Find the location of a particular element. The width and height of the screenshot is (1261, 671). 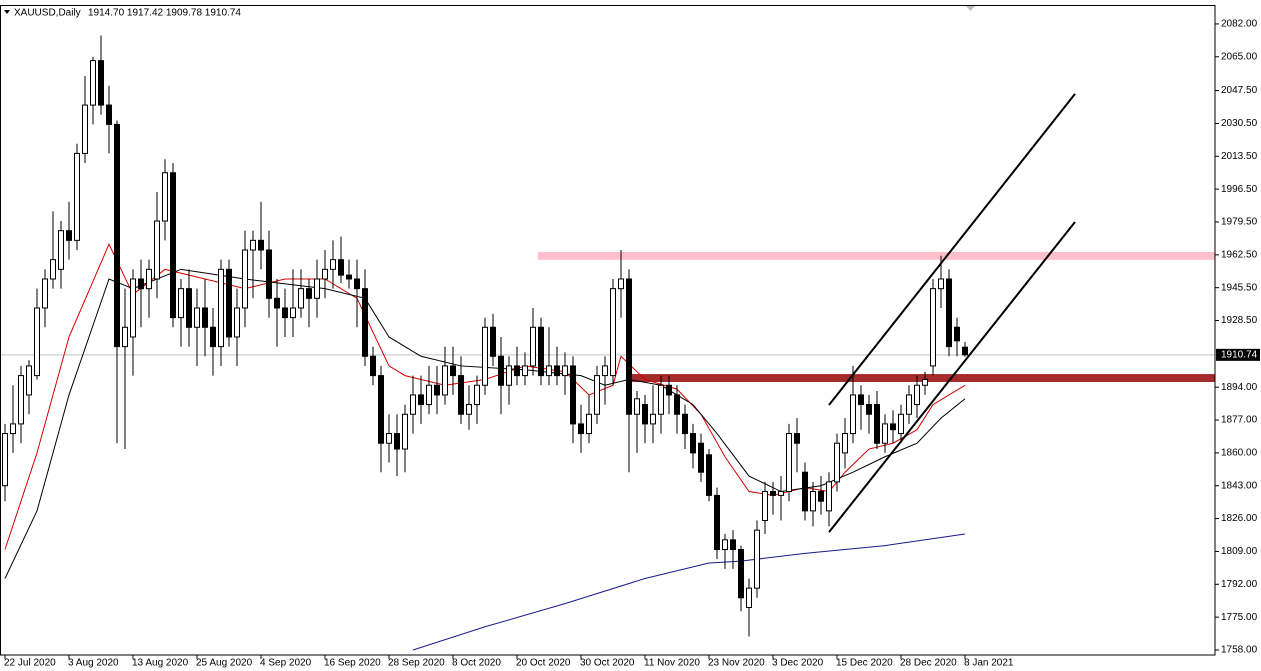

y-tick-label: 2082.00 is located at coordinates (1239, 24).